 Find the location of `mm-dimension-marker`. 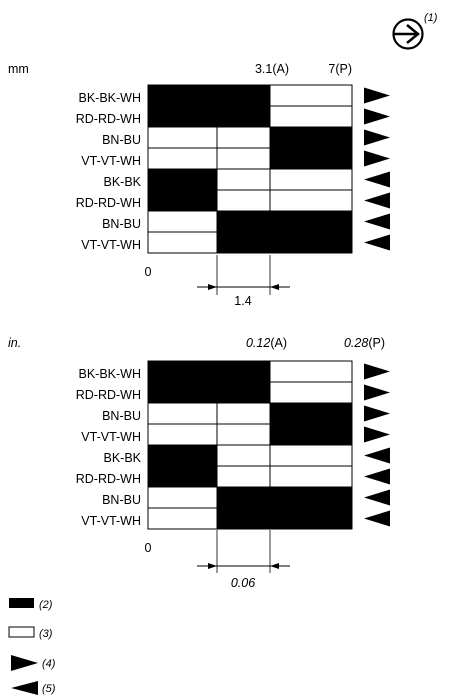

mm-dimension-marker is located at coordinates (243, 275).